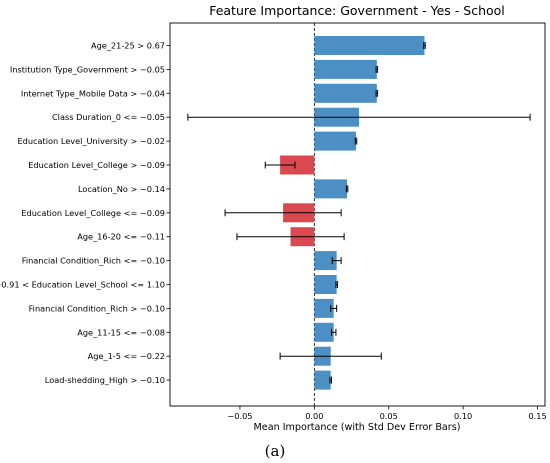 The height and width of the screenshot is (463, 550). What do you see at coordinates (314, 416) in the screenshot?
I see `x-tick-label: 0.00` at bounding box center [314, 416].